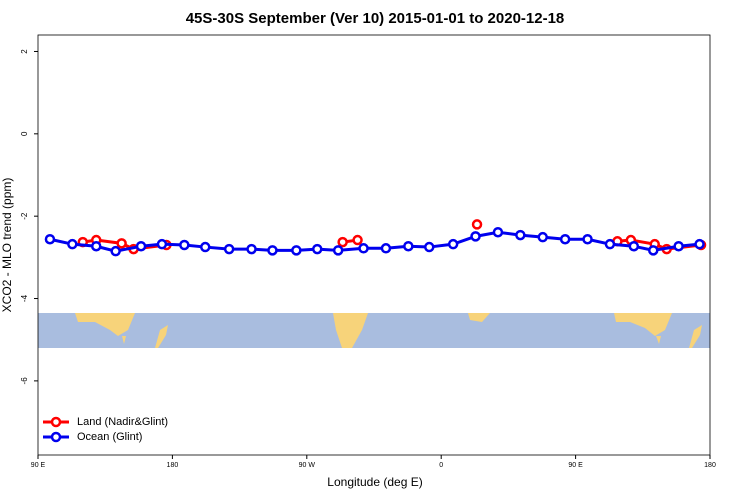 This screenshot has height=500, width=750. Describe the element at coordinates (109, 437) in the screenshot. I see `legend-label: Ocean (Glint)` at that location.